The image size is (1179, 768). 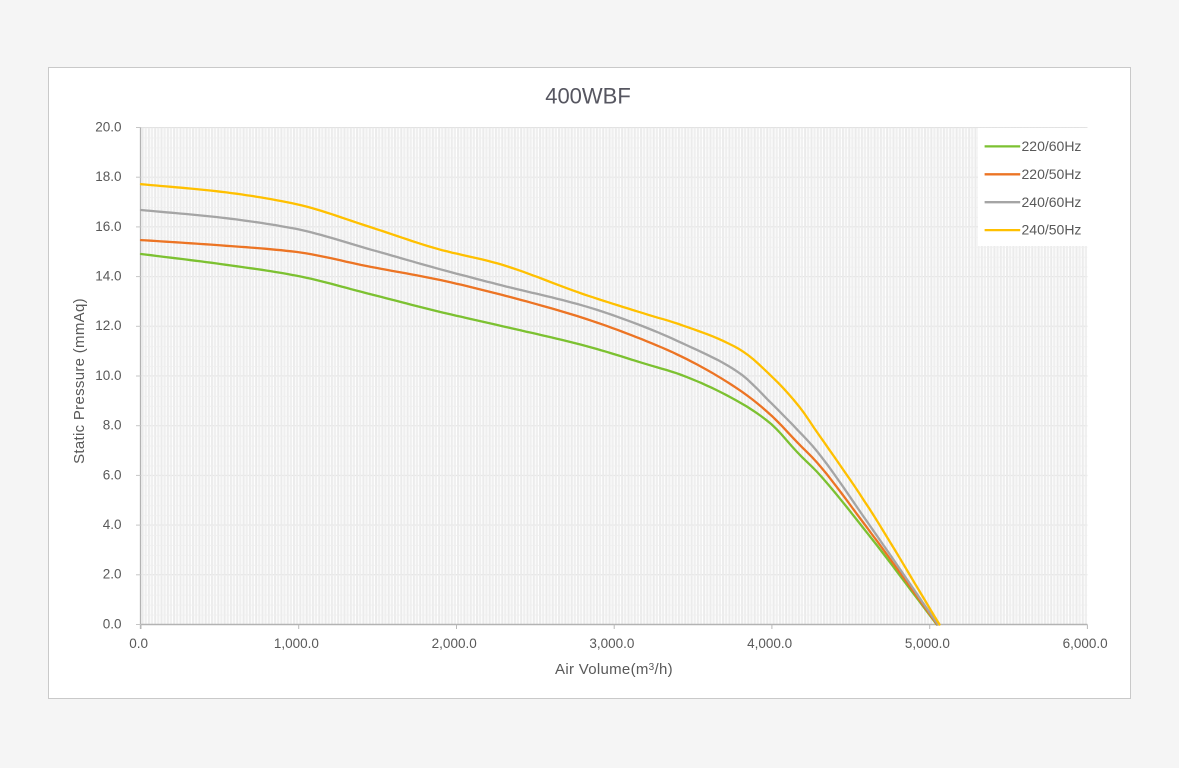 I want to click on svg-text: 8.0, so click(x=112, y=425).